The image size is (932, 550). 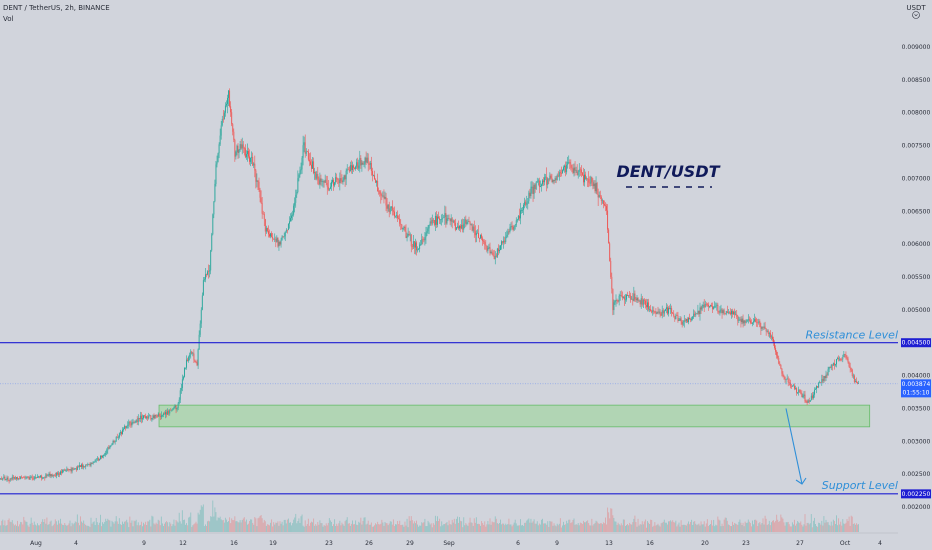 What do you see at coordinates (916, 15) in the screenshot?
I see `scale-toggle-button` at bounding box center [916, 15].